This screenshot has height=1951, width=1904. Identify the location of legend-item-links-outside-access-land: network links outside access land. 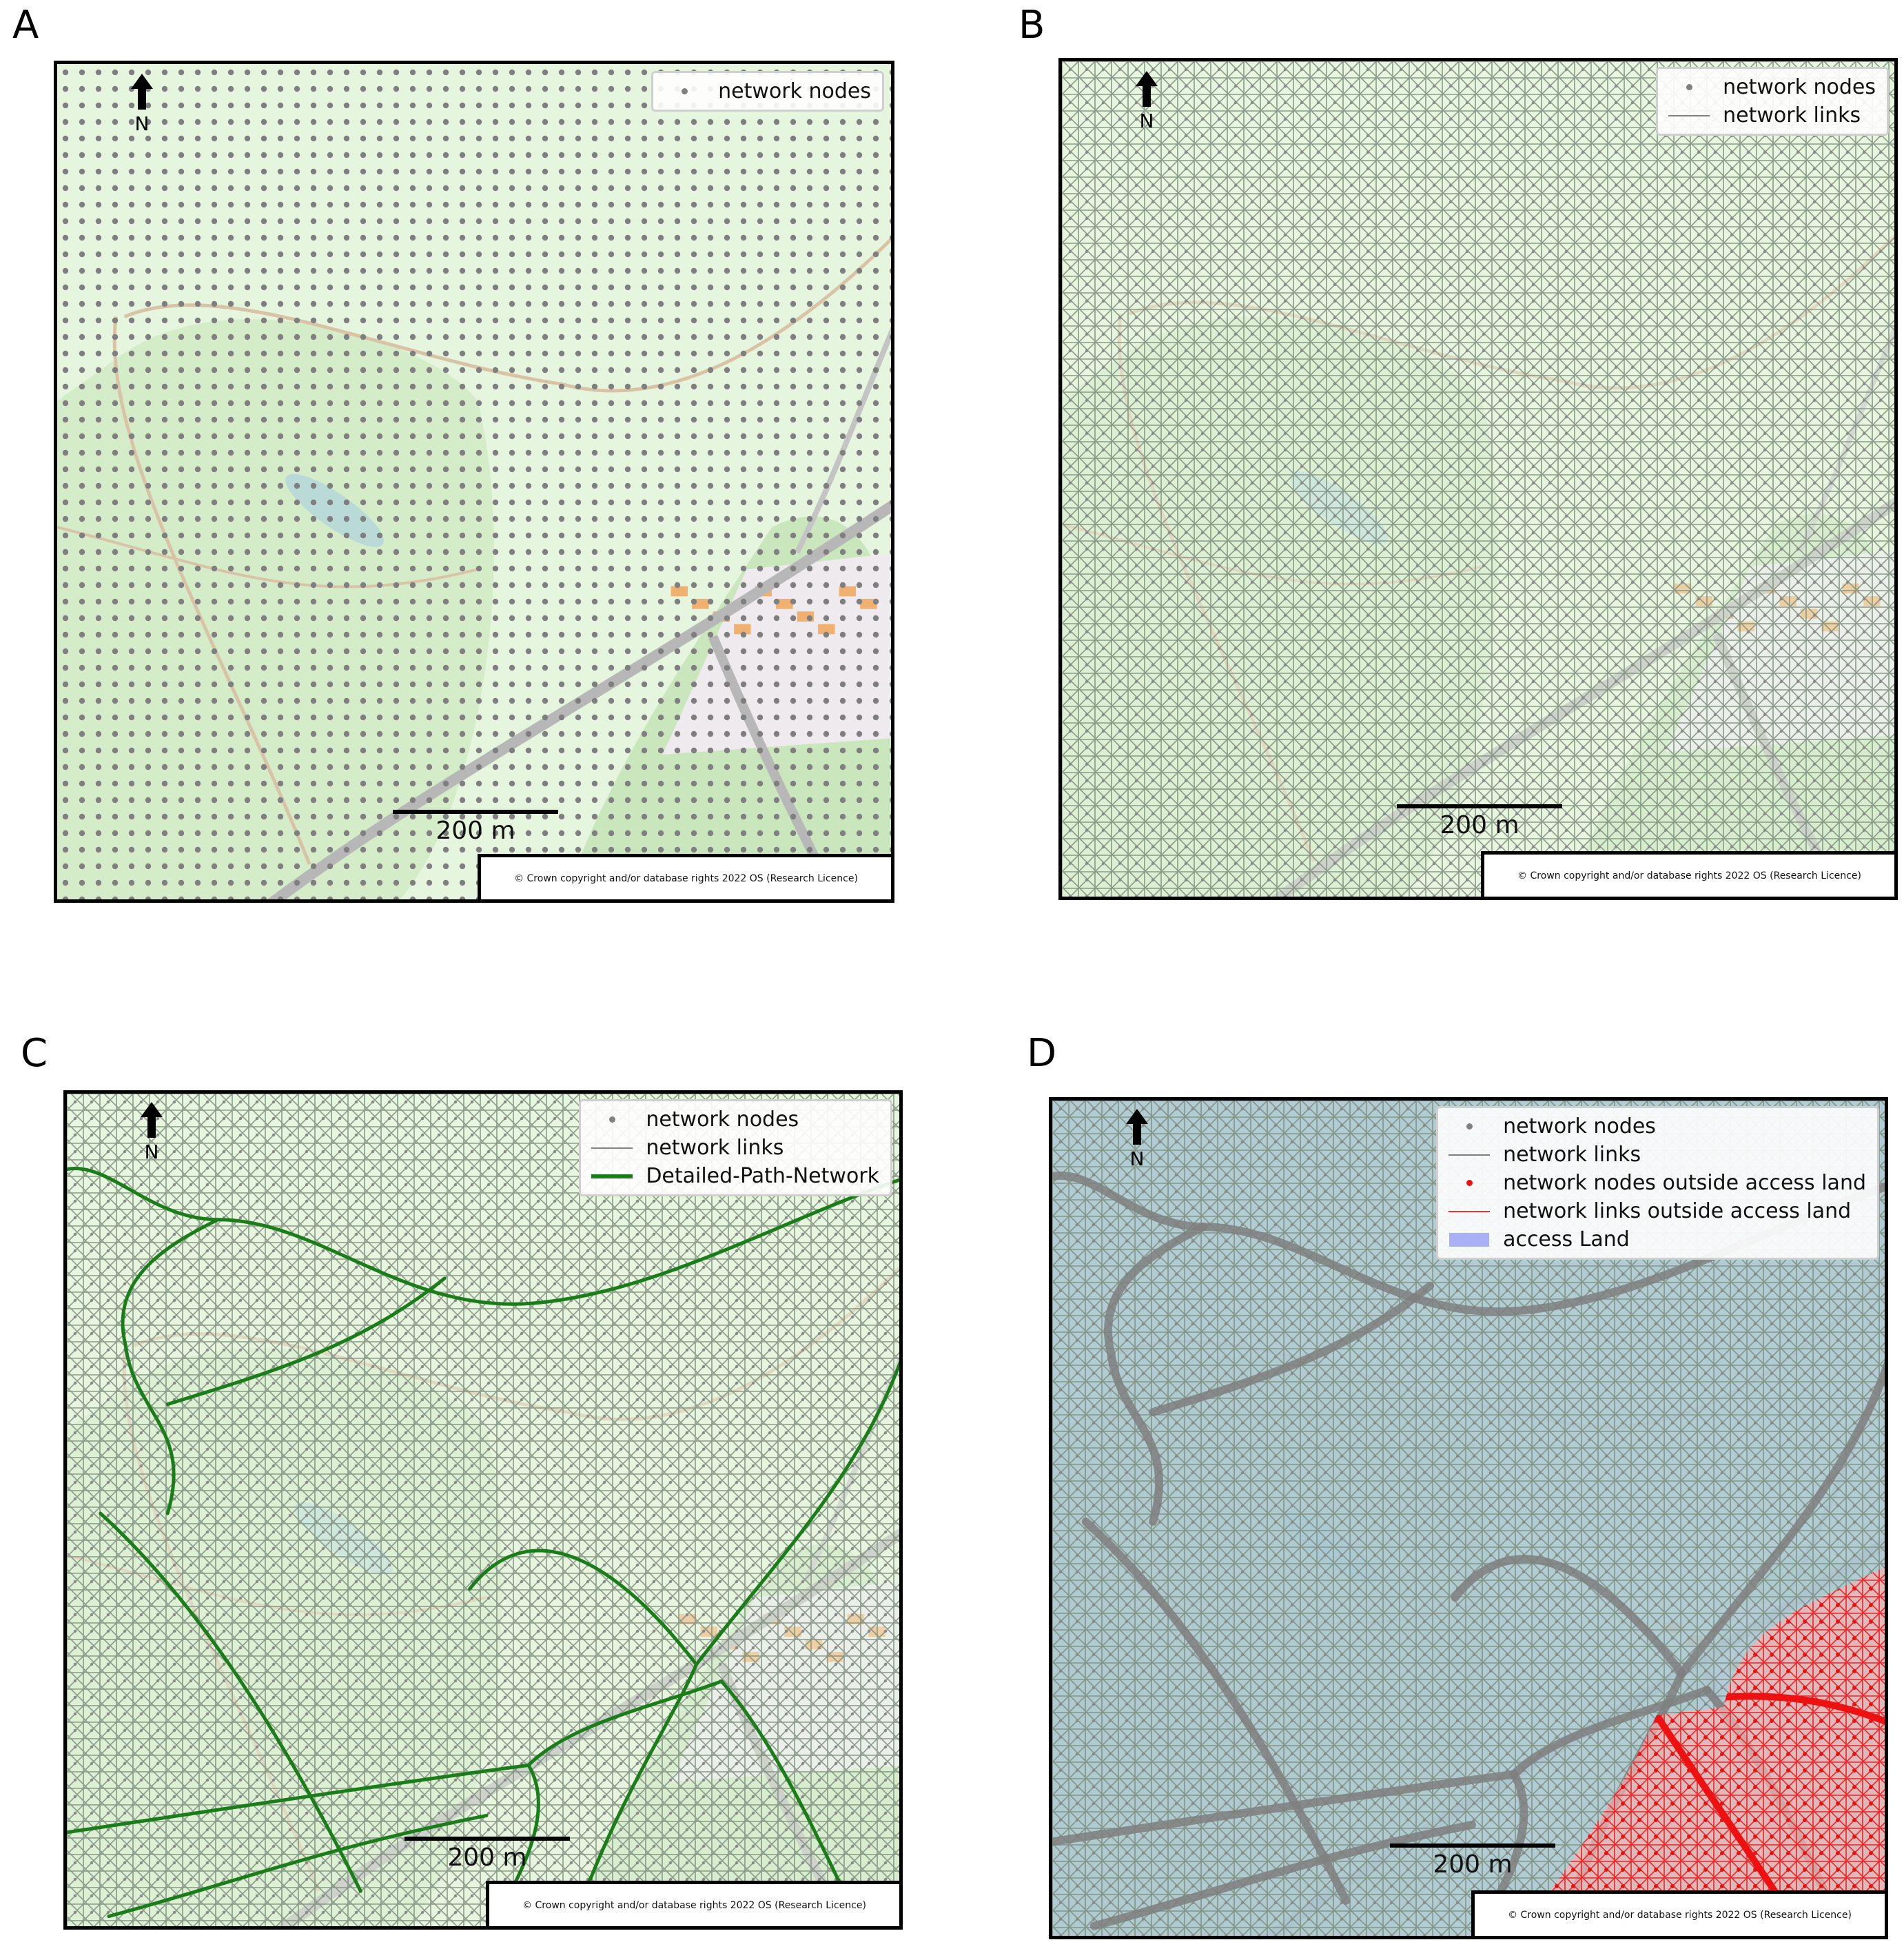
(1655, 1211).